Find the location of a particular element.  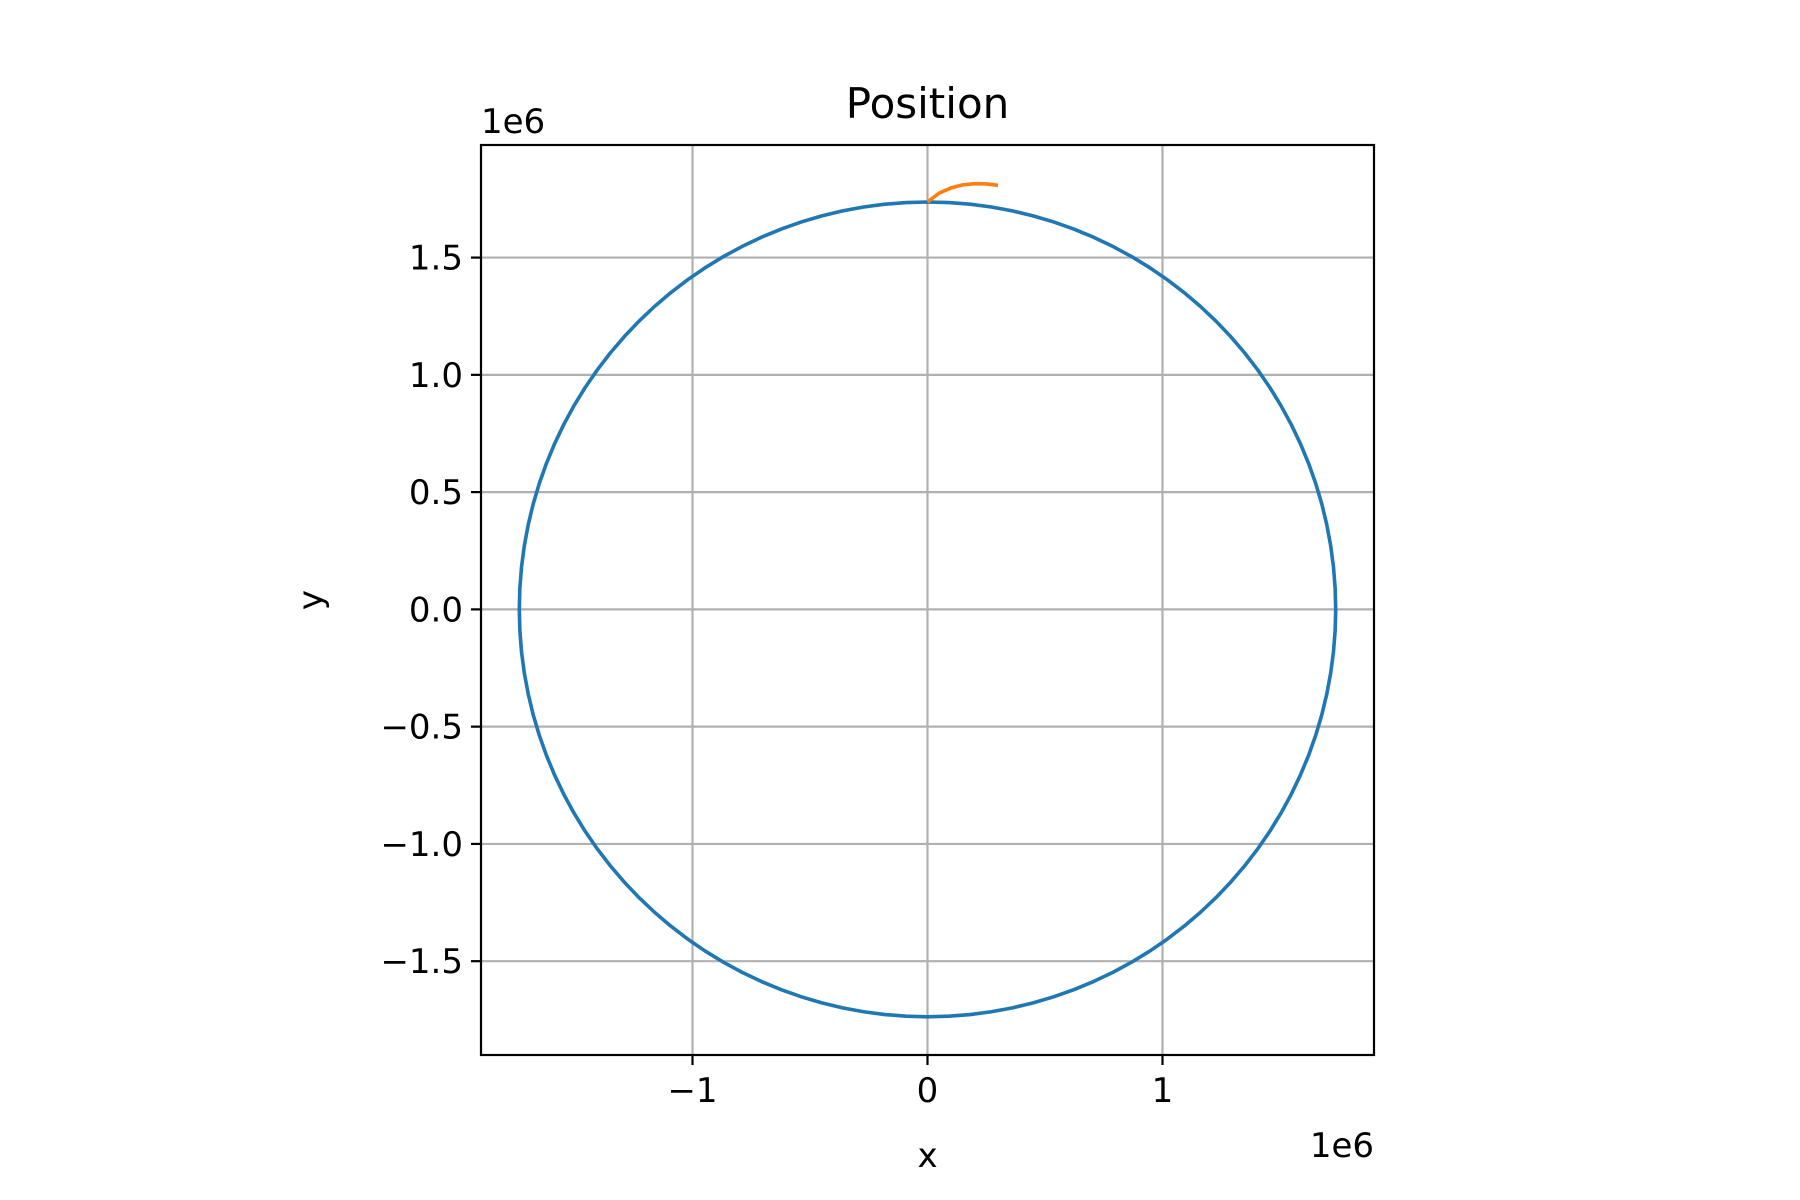

y-tick-label: 0.5 is located at coordinates (436, 493).